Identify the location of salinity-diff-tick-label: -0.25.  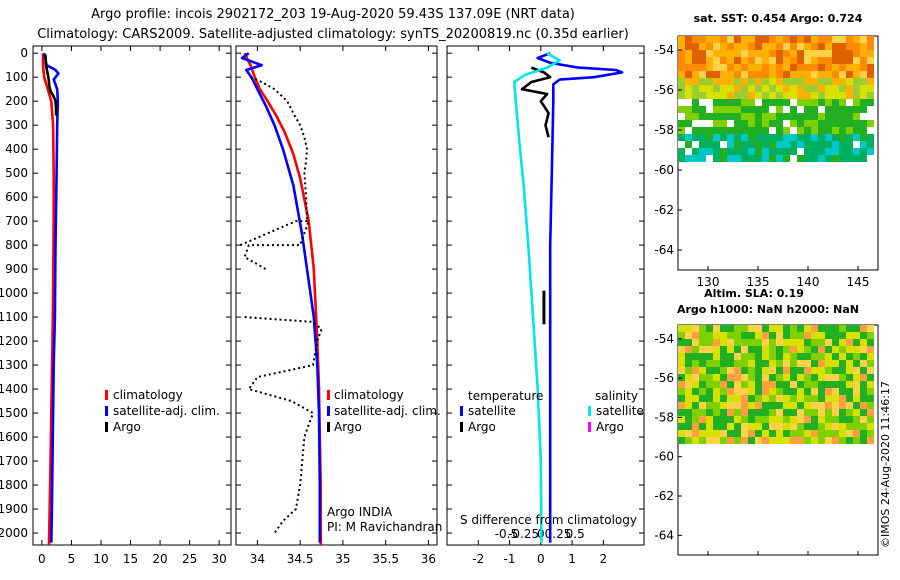
(523, 534).